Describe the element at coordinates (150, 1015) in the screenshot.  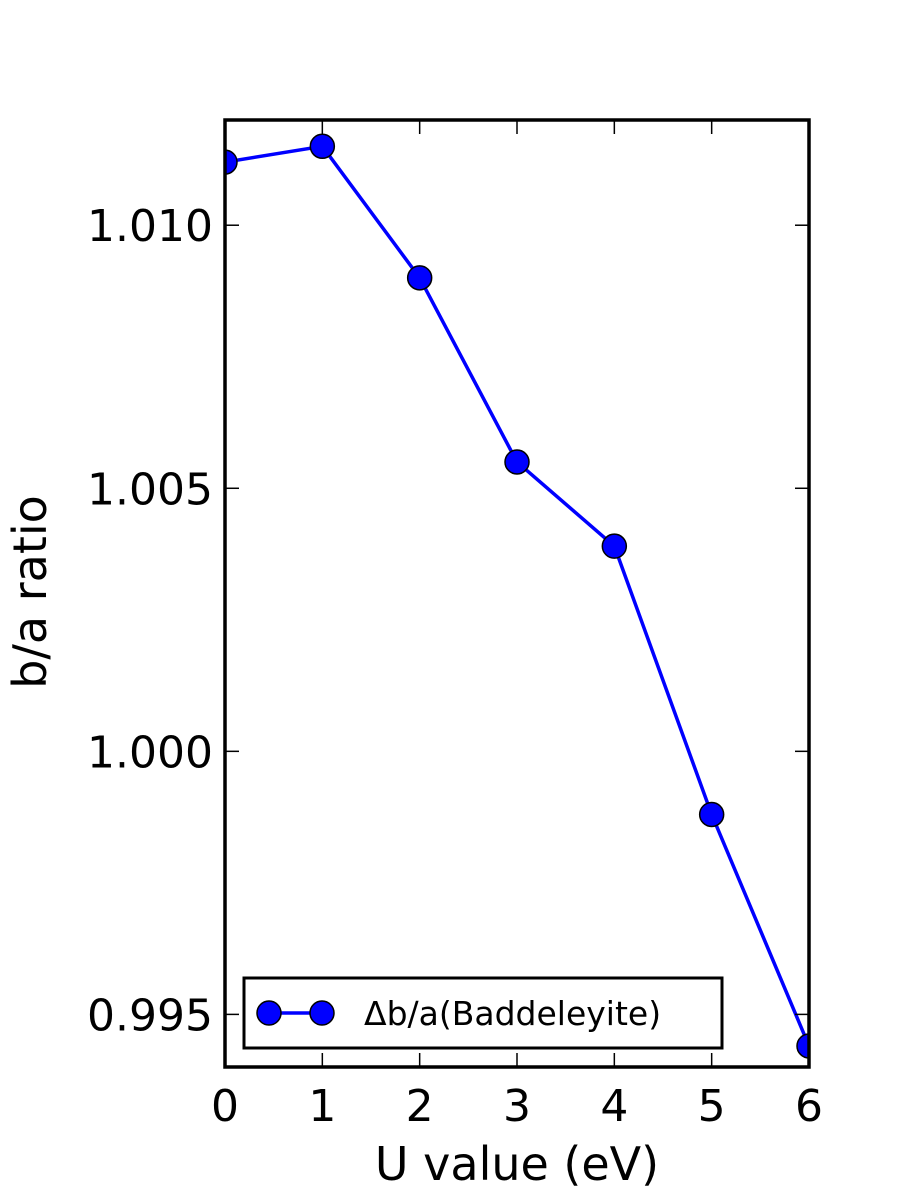
I see `y-tick-label: 0.995` at that location.